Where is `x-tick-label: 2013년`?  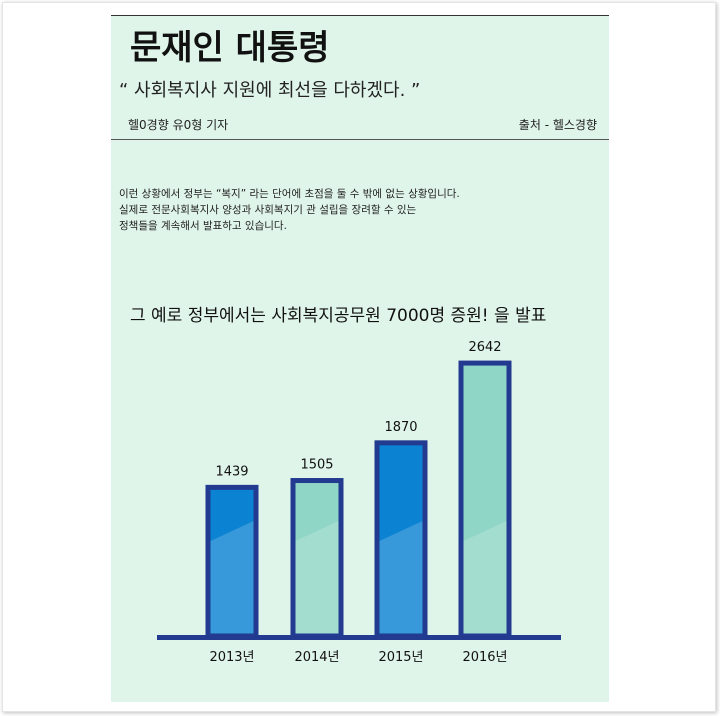
x-tick-label: 2013년 is located at coordinates (231, 657).